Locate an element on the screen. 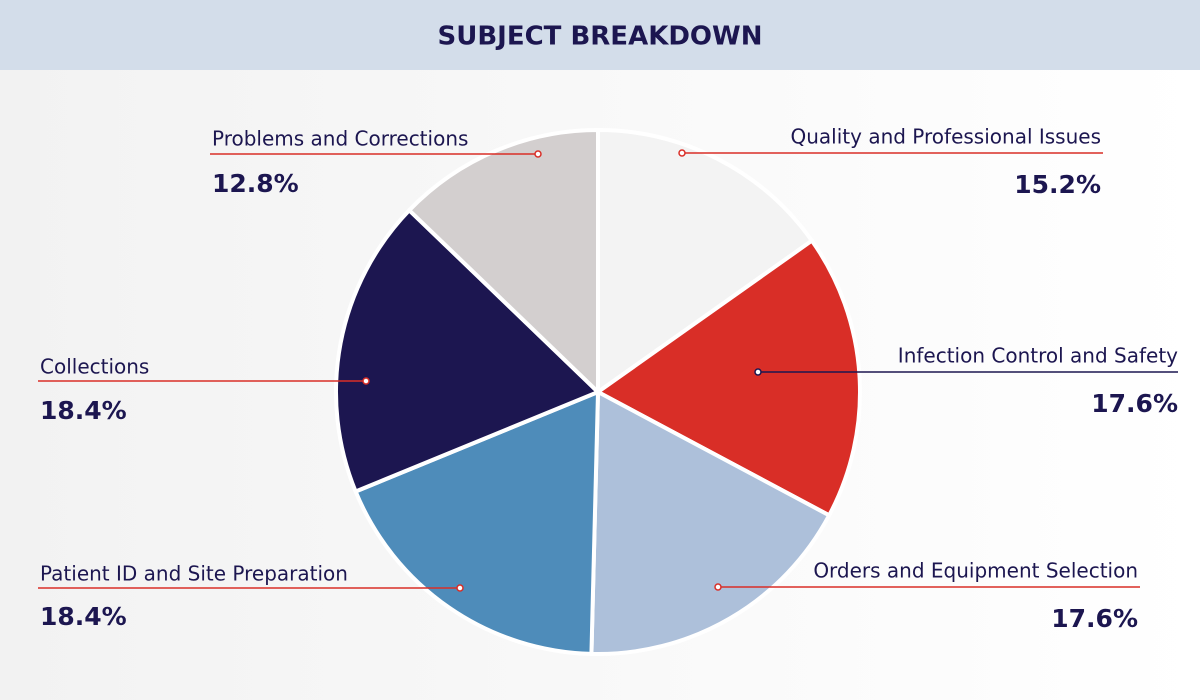 The image size is (1200, 700). slice-name: Problems and Corrections is located at coordinates (340, 139).